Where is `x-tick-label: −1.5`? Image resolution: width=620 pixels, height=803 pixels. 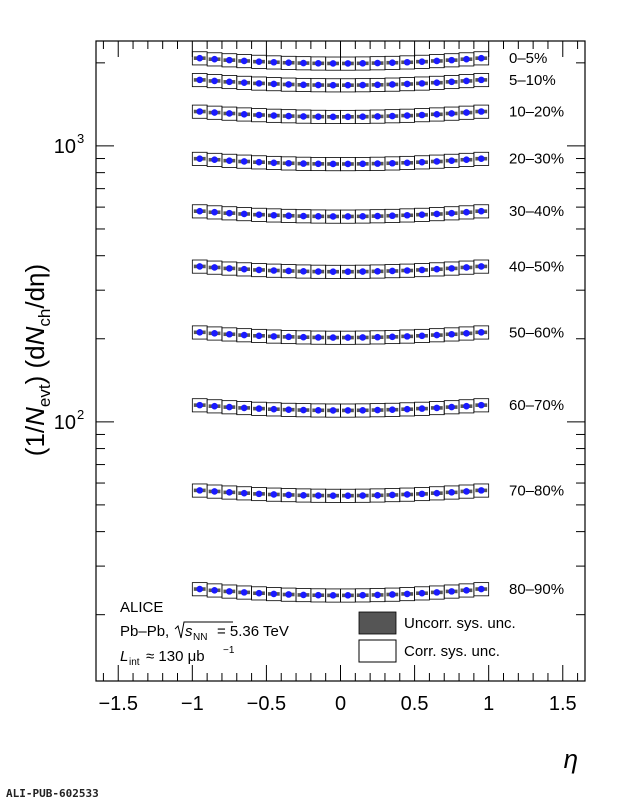 x-tick-label: −1.5 is located at coordinates (117, 704).